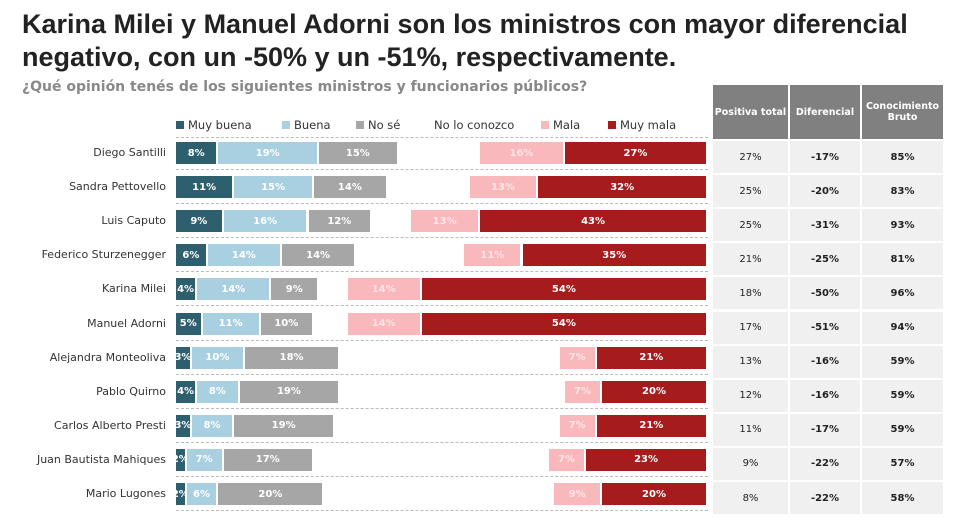 The width and height of the screenshot is (973, 517). Describe the element at coordinates (312, 125) in the screenshot. I see `legend-label: Buena` at that location.